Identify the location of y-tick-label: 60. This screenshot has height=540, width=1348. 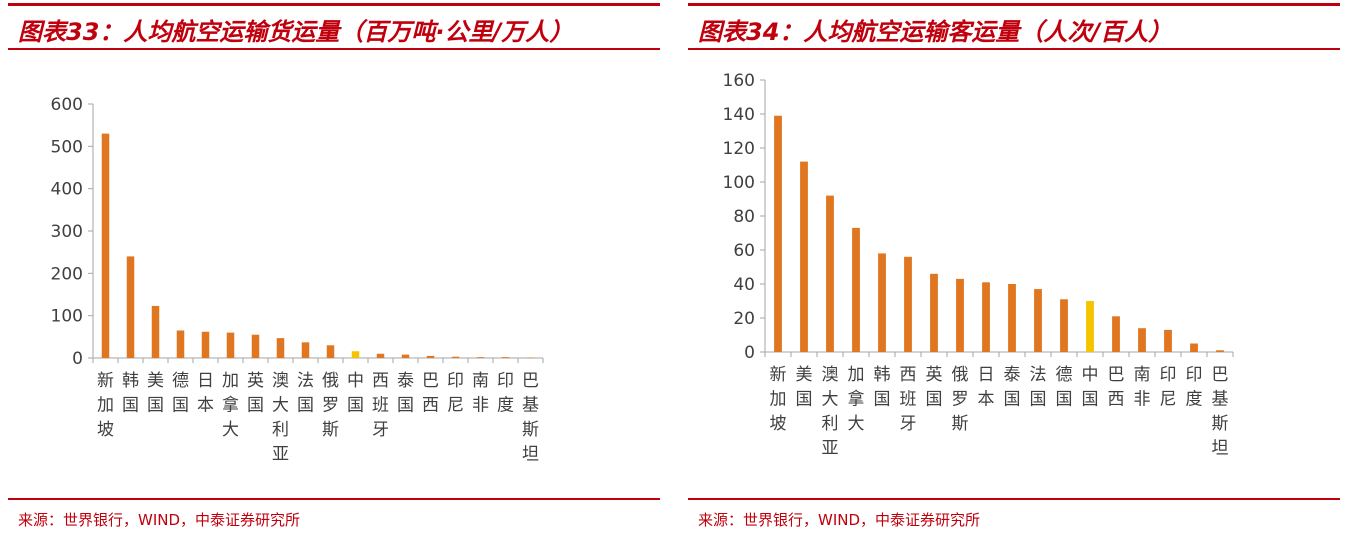
(744, 251).